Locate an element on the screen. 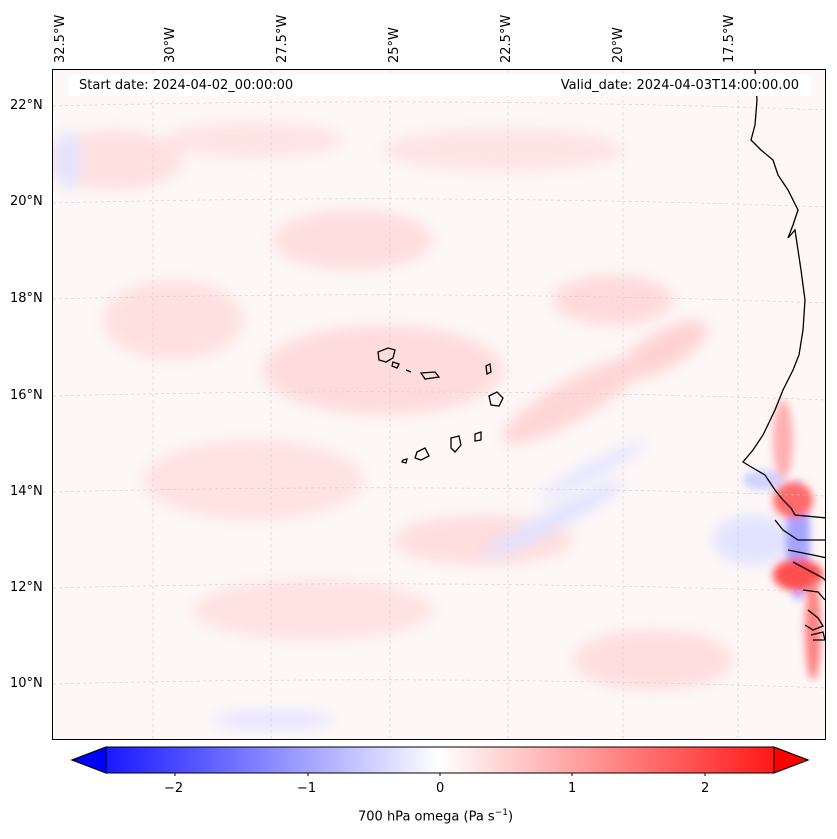 This screenshot has width=837, height=839. colorbar-tick-0: 0 is located at coordinates (440, 788).